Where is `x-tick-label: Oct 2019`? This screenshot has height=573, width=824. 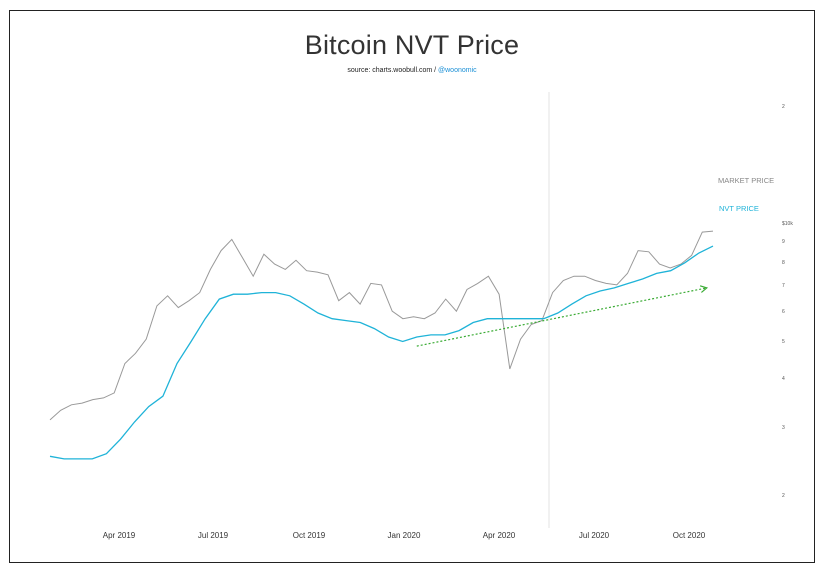
x-tick-label: Oct 2019 is located at coordinates (309, 535).